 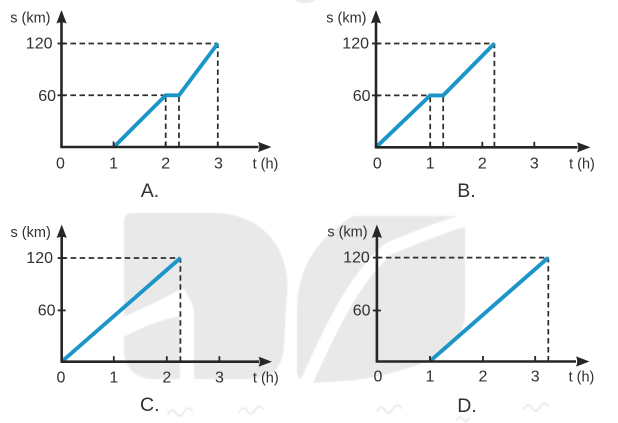 What do you see at coordinates (150, 405) in the screenshot?
I see `svg-text: C.` at bounding box center [150, 405].